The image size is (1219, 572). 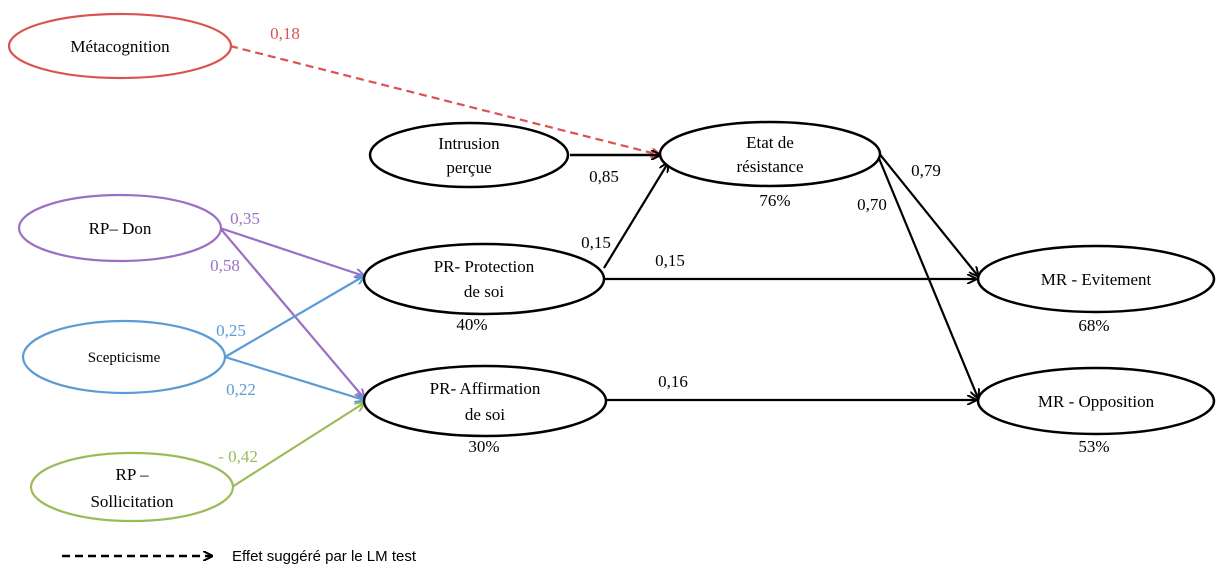 What do you see at coordinates (294, 317) in the screenshot?
I see `path-scepticisme-protection` at bounding box center [294, 317].